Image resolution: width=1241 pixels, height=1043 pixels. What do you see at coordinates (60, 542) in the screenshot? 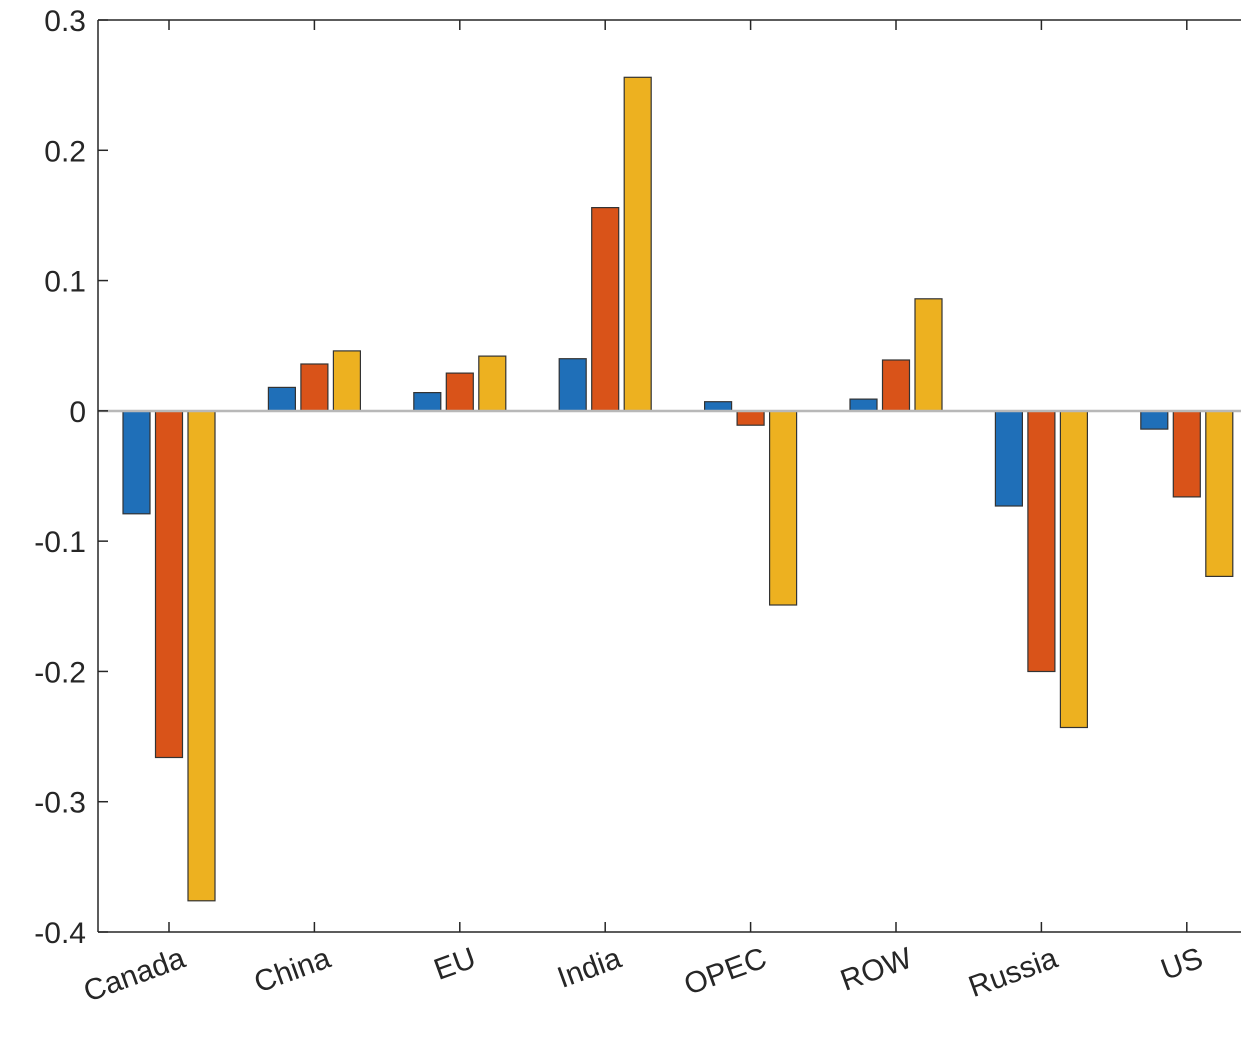
I see `y-tick-label: -0.1` at bounding box center [60, 542].